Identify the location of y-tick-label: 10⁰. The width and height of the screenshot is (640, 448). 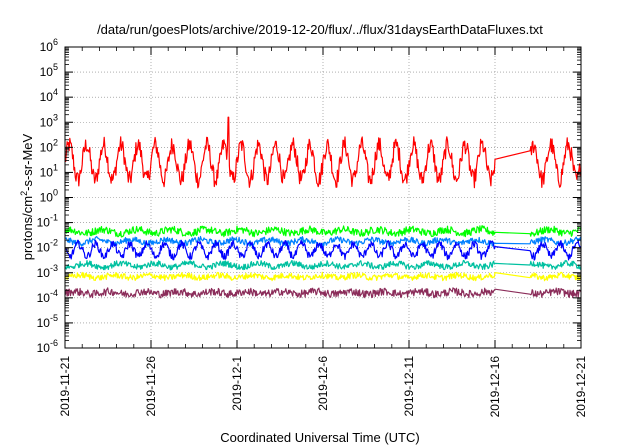
(49, 196).